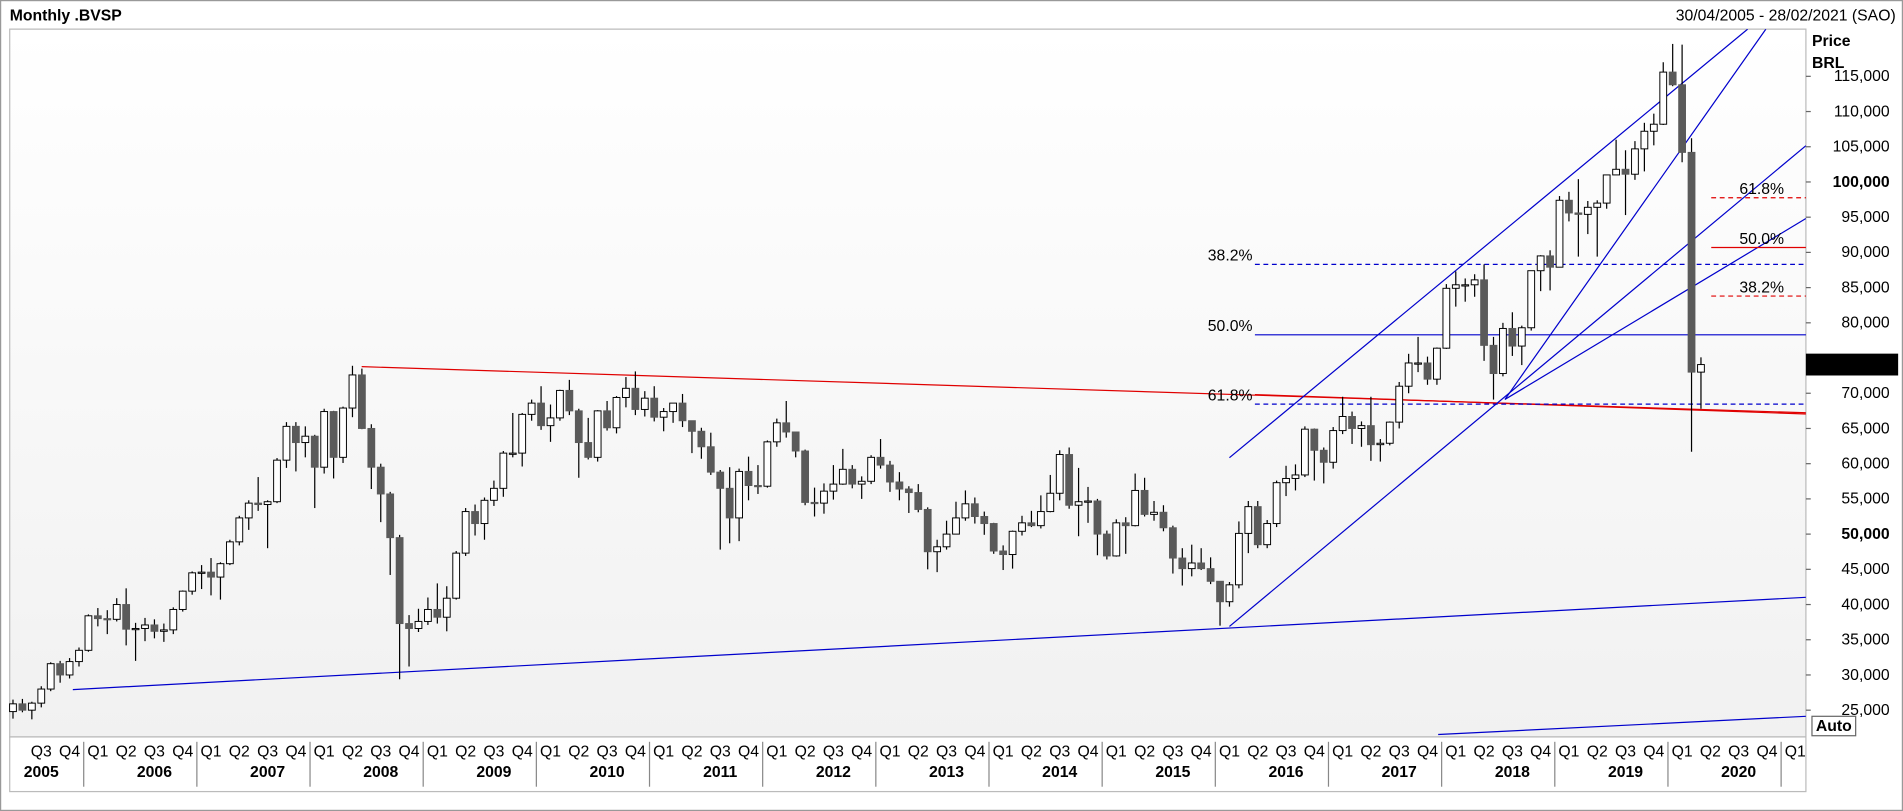  What do you see at coordinates (1172, 772) in the screenshot?
I see `year-label: 2015` at bounding box center [1172, 772].